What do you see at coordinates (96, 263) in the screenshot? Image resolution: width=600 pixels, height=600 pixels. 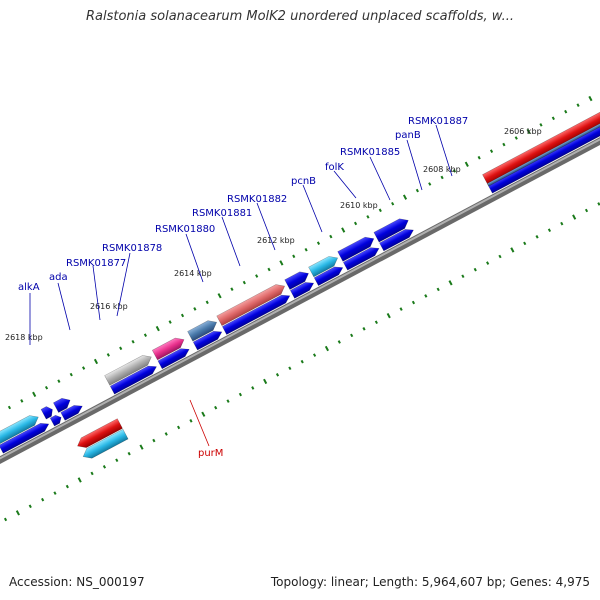 I see `gene-label-RSMK01877: RSMK01877` at bounding box center [96, 263].